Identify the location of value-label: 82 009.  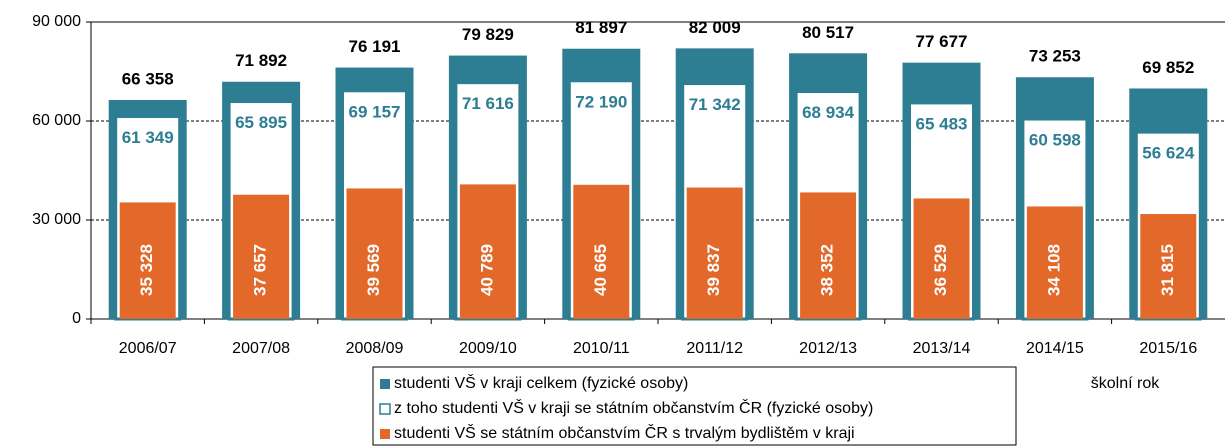
(715, 27).